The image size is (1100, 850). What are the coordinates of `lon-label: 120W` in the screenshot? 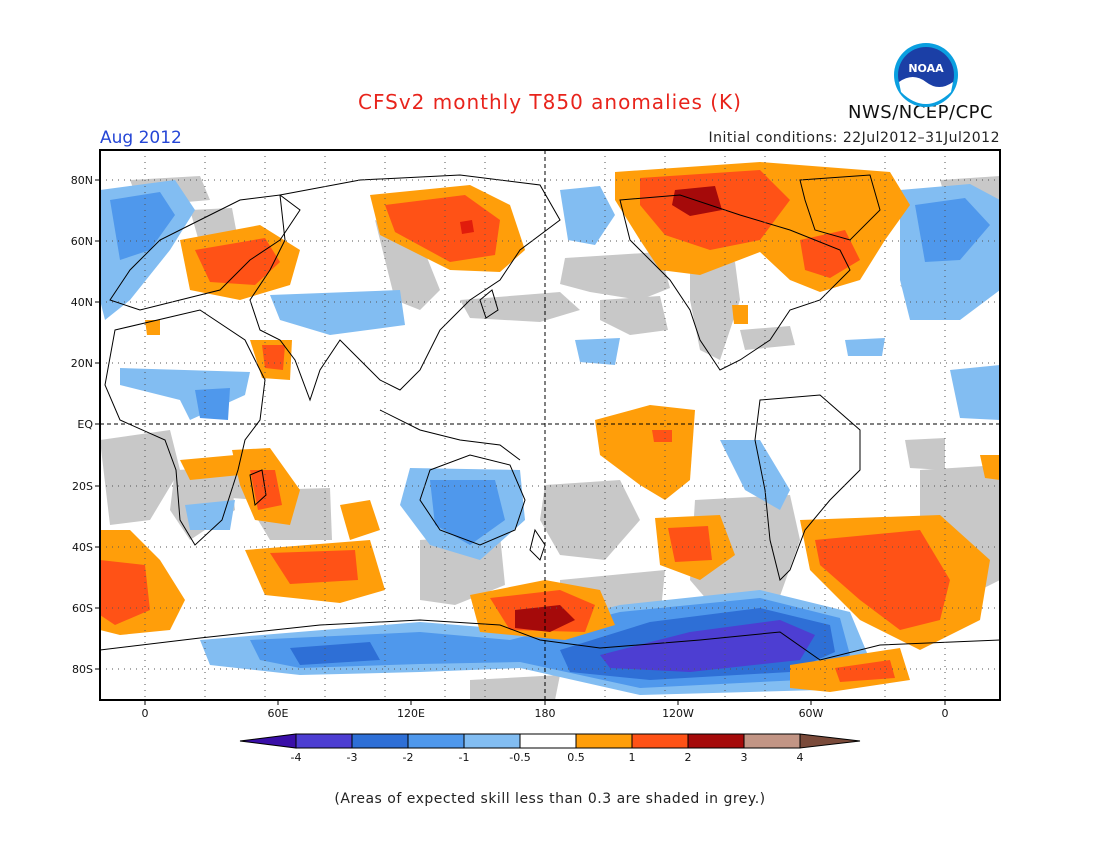 It's located at (678, 713).